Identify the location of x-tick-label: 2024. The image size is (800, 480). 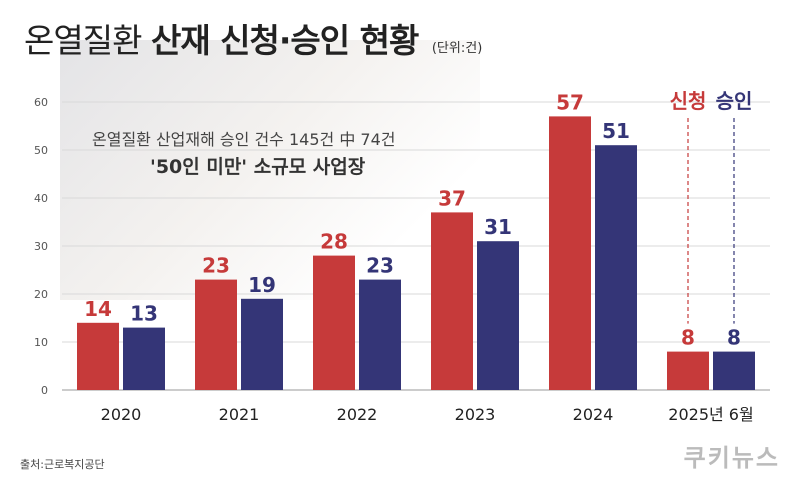
(593, 414).